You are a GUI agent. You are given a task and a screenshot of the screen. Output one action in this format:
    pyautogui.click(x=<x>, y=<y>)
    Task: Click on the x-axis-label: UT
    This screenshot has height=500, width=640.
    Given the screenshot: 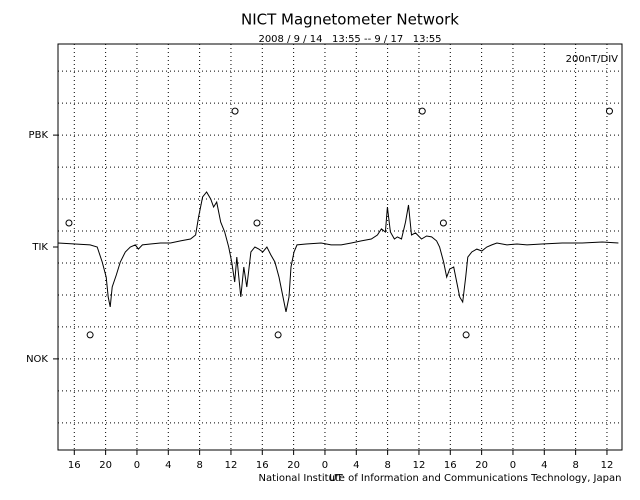 What is the action you would take?
    pyautogui.click(x=336, y=478)
    